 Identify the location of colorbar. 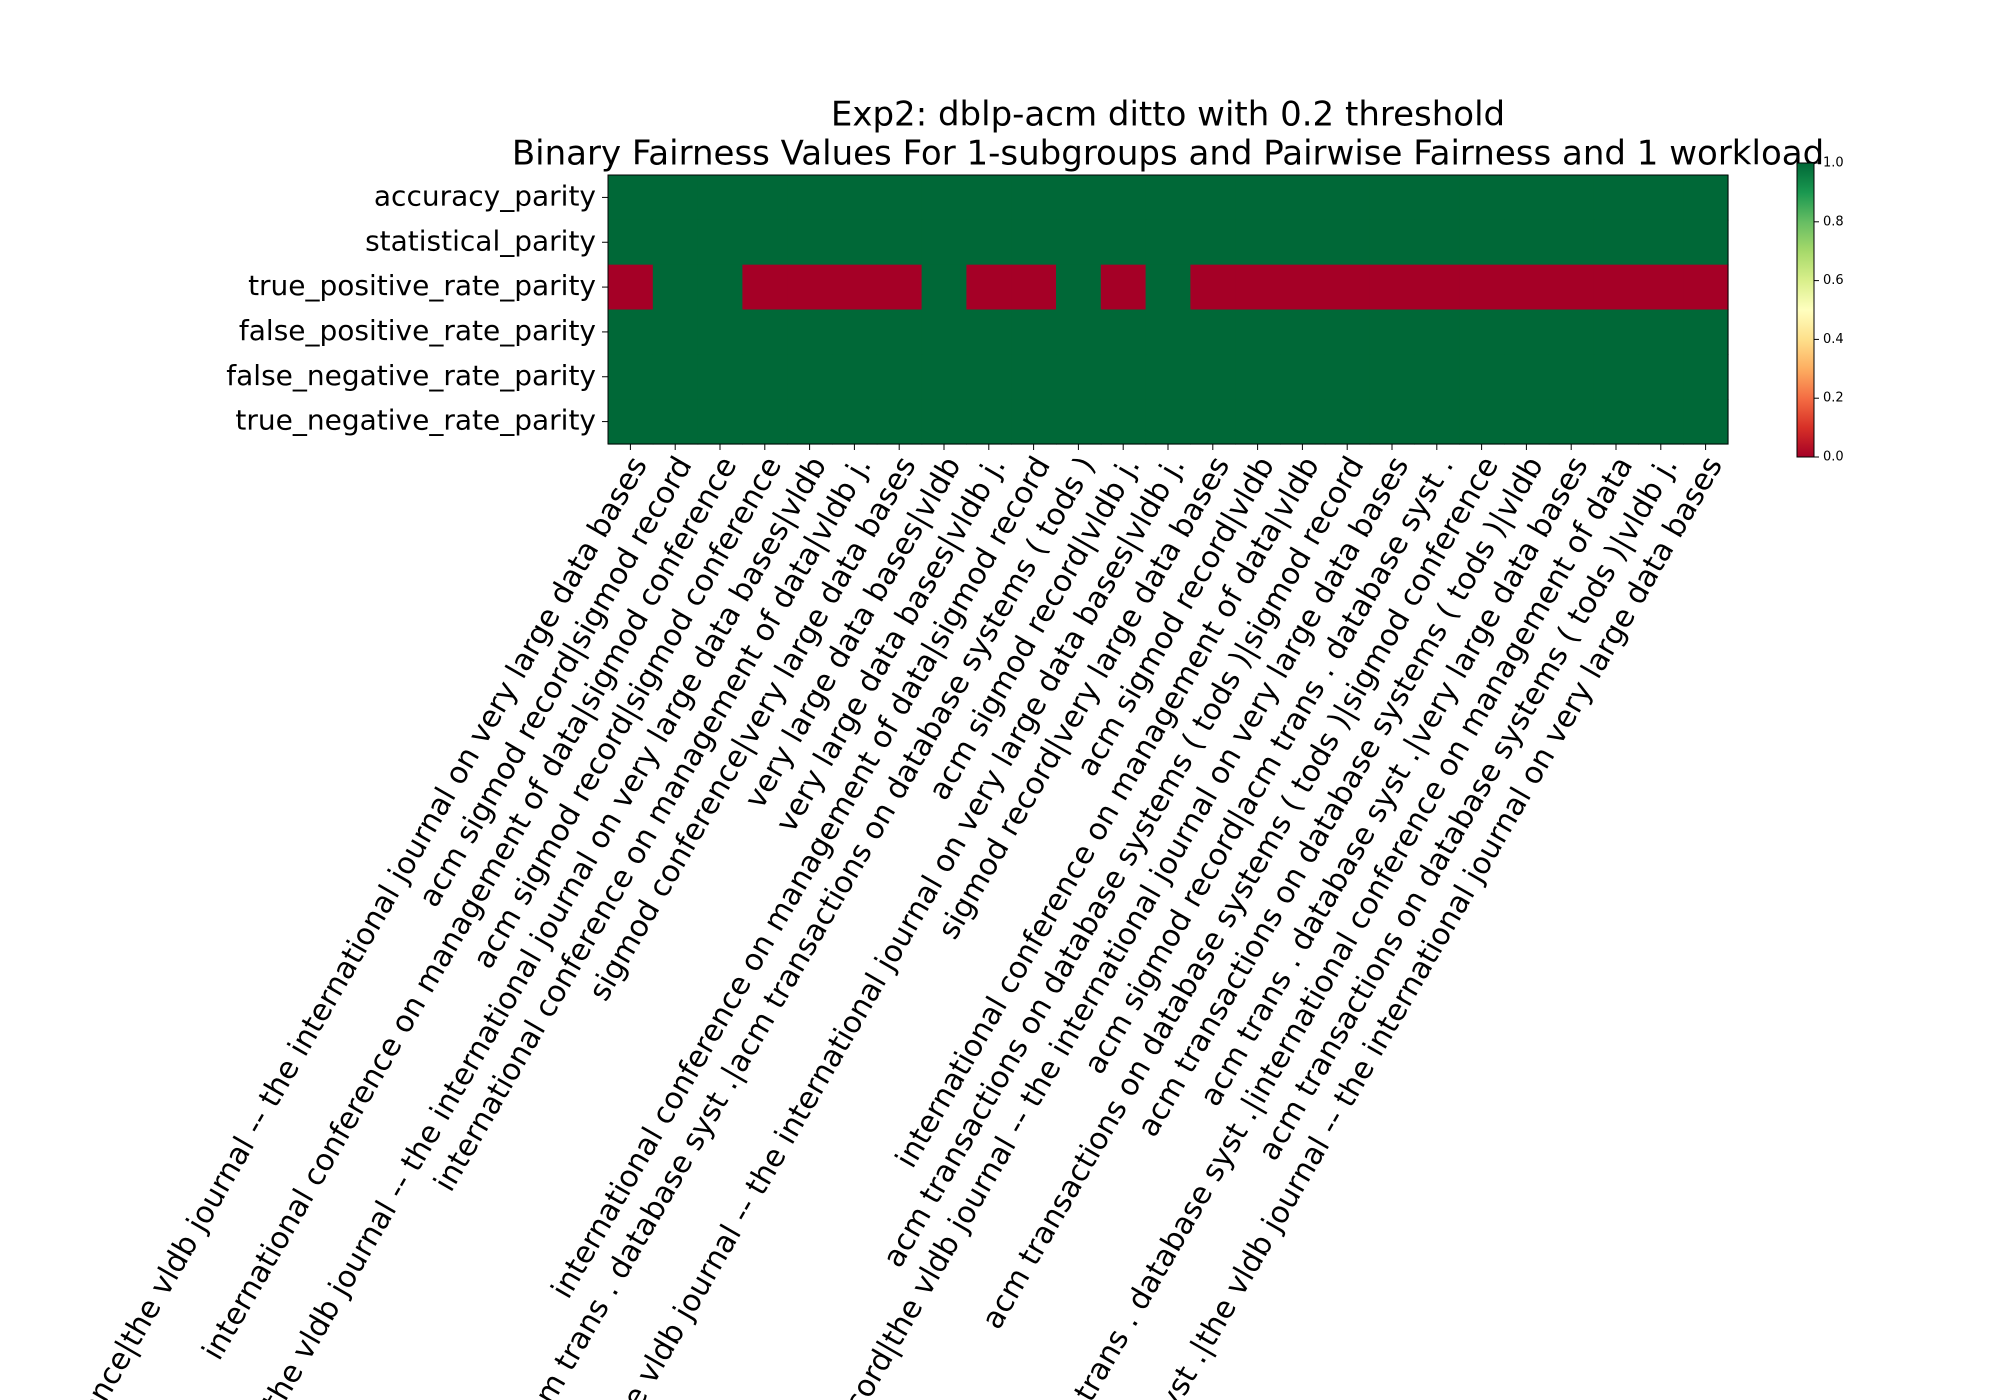
(1805, 310).